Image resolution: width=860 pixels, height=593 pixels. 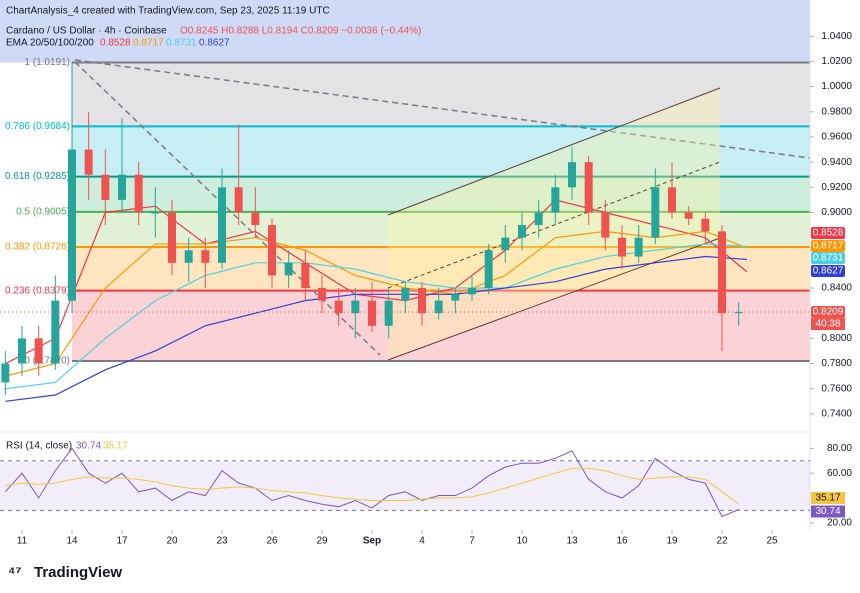 I want to click on y-tick-label: 0.9800, so click(x=836, y=111).